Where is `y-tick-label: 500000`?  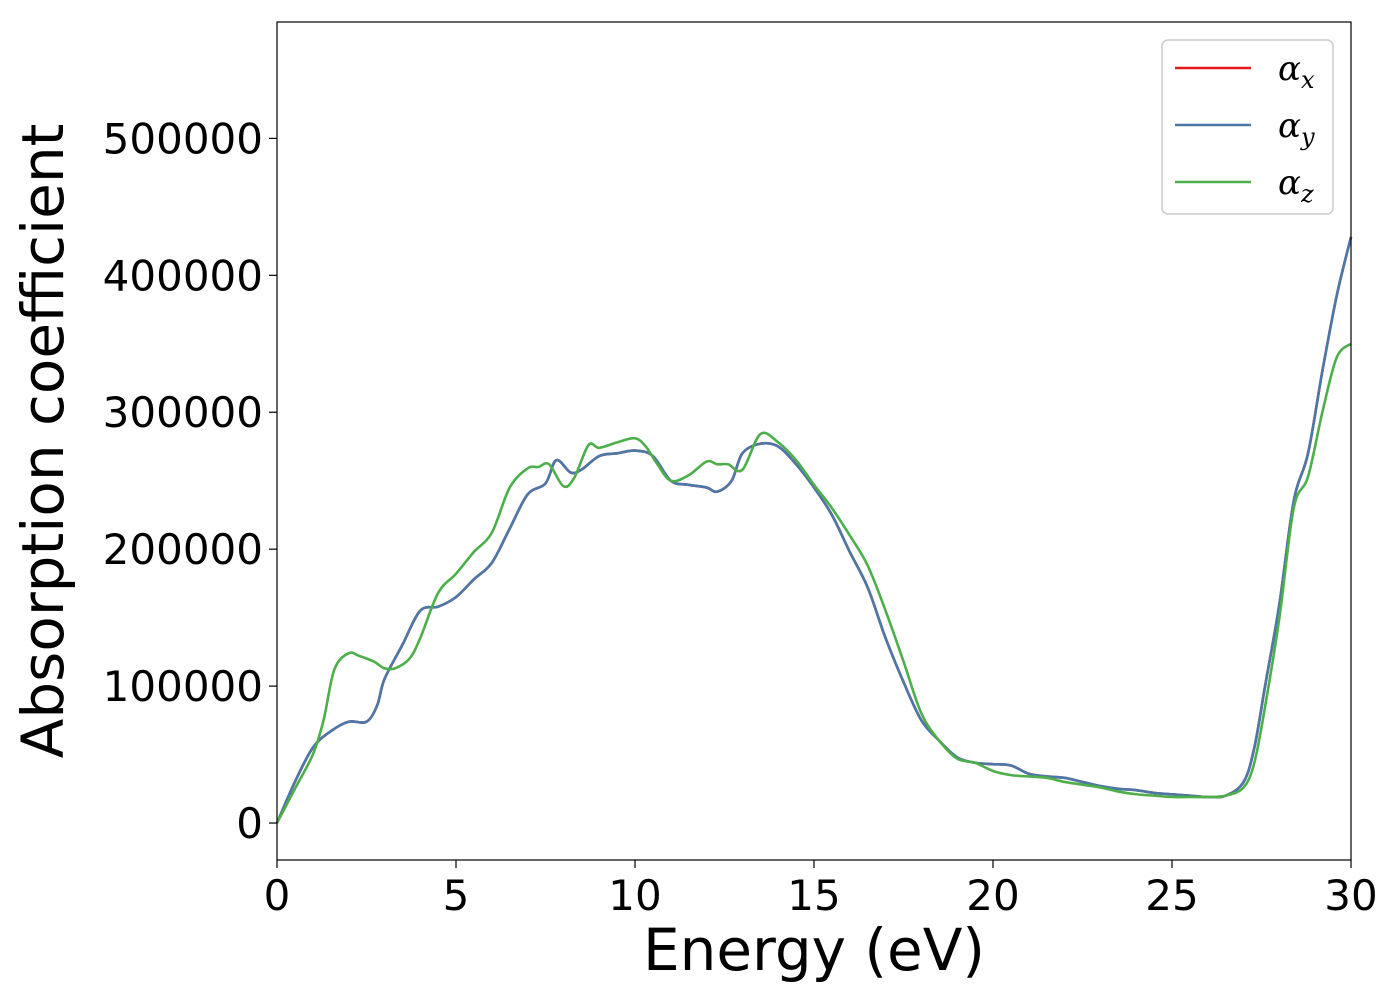 y-tick-label: 500000 is located at coordinates (183, 138).